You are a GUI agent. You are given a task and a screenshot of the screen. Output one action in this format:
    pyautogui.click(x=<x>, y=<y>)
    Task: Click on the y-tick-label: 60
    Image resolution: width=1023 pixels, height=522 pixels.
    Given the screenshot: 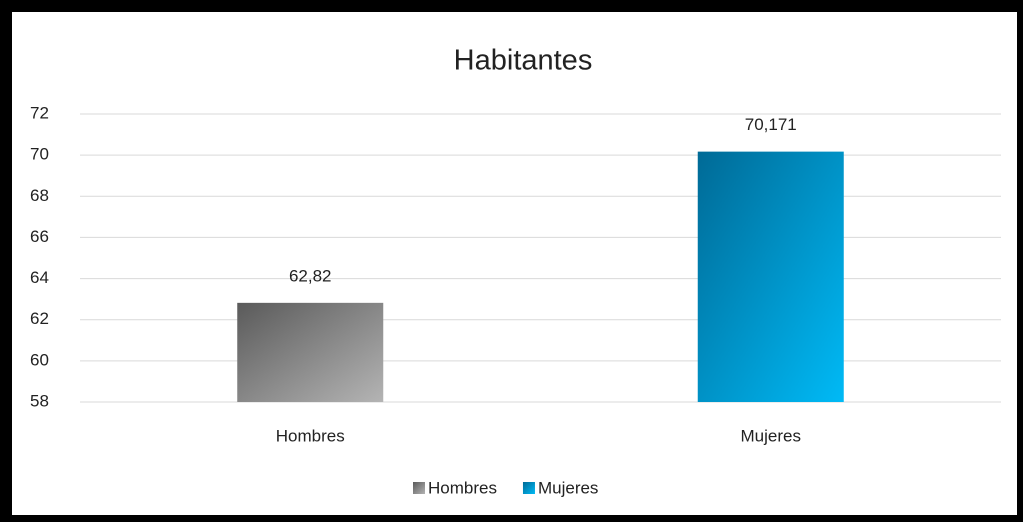 What is the action you would take?
    pyautogui.click(x=39, y=359)
    